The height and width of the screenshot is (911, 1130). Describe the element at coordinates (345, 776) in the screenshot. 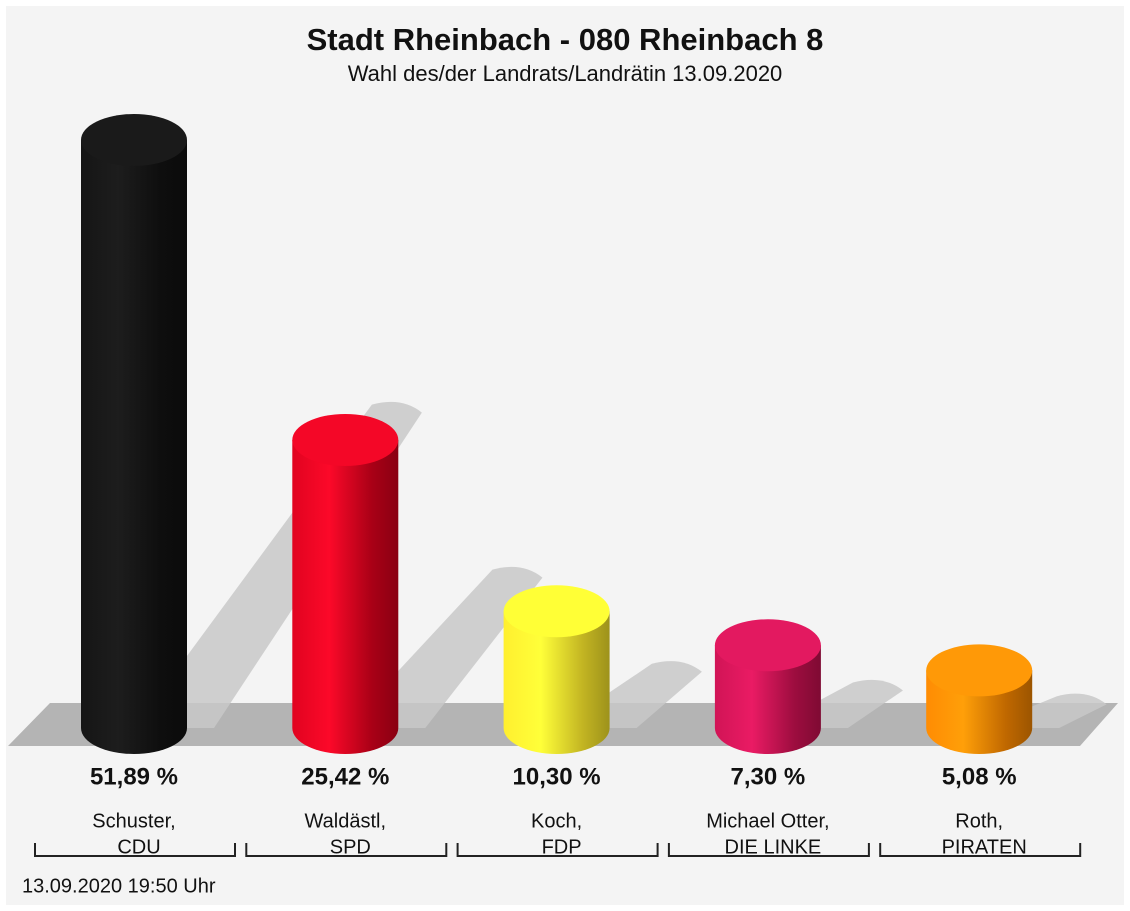

I see `value-label: 25,42 %` at that location.